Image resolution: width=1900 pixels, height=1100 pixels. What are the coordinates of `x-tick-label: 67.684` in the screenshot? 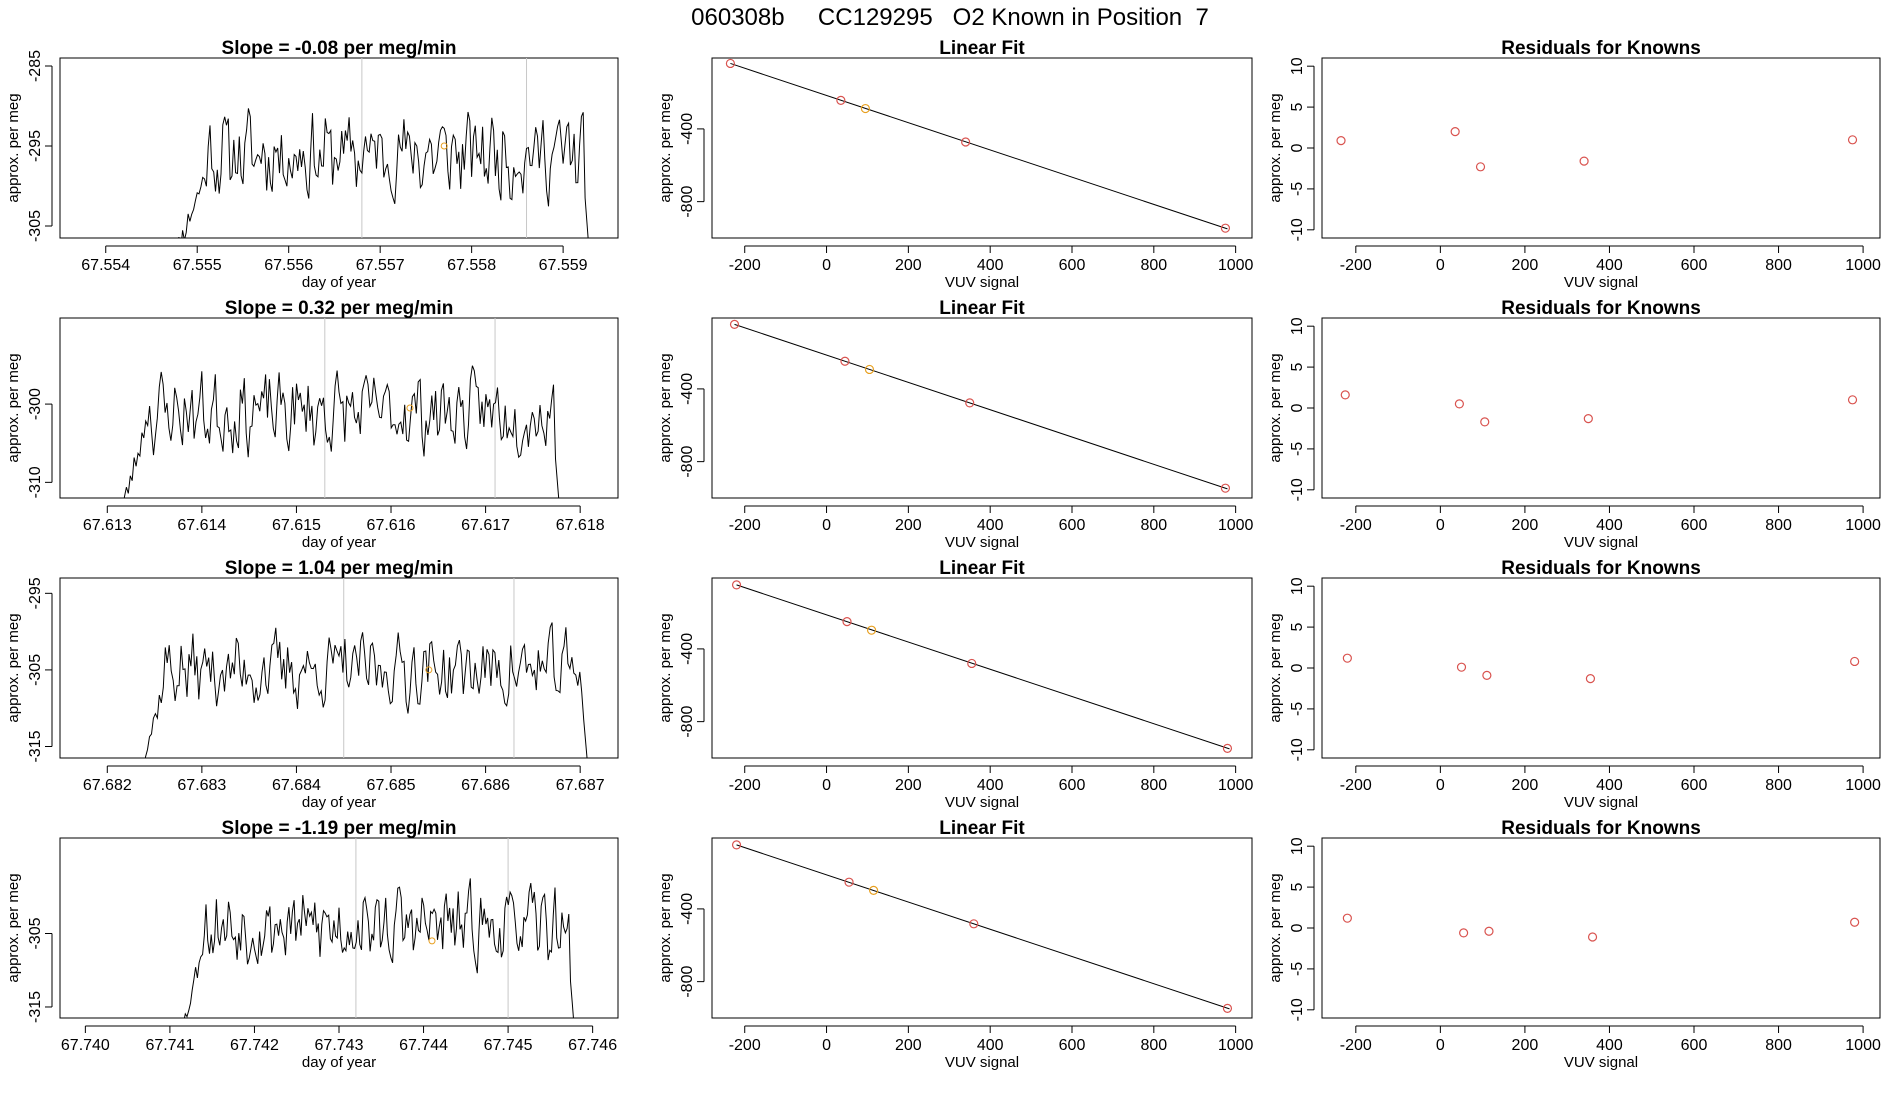 It's located at (296, 785).